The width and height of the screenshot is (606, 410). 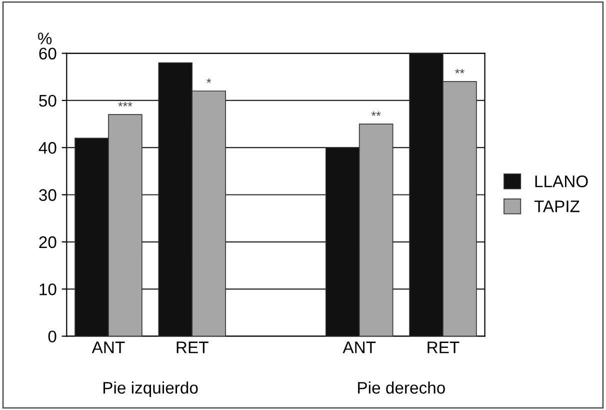 What do you see at coordinates (48, 289) in the screenshot?
I see `y-tick-label: 10` at bounding box center [48, 289].